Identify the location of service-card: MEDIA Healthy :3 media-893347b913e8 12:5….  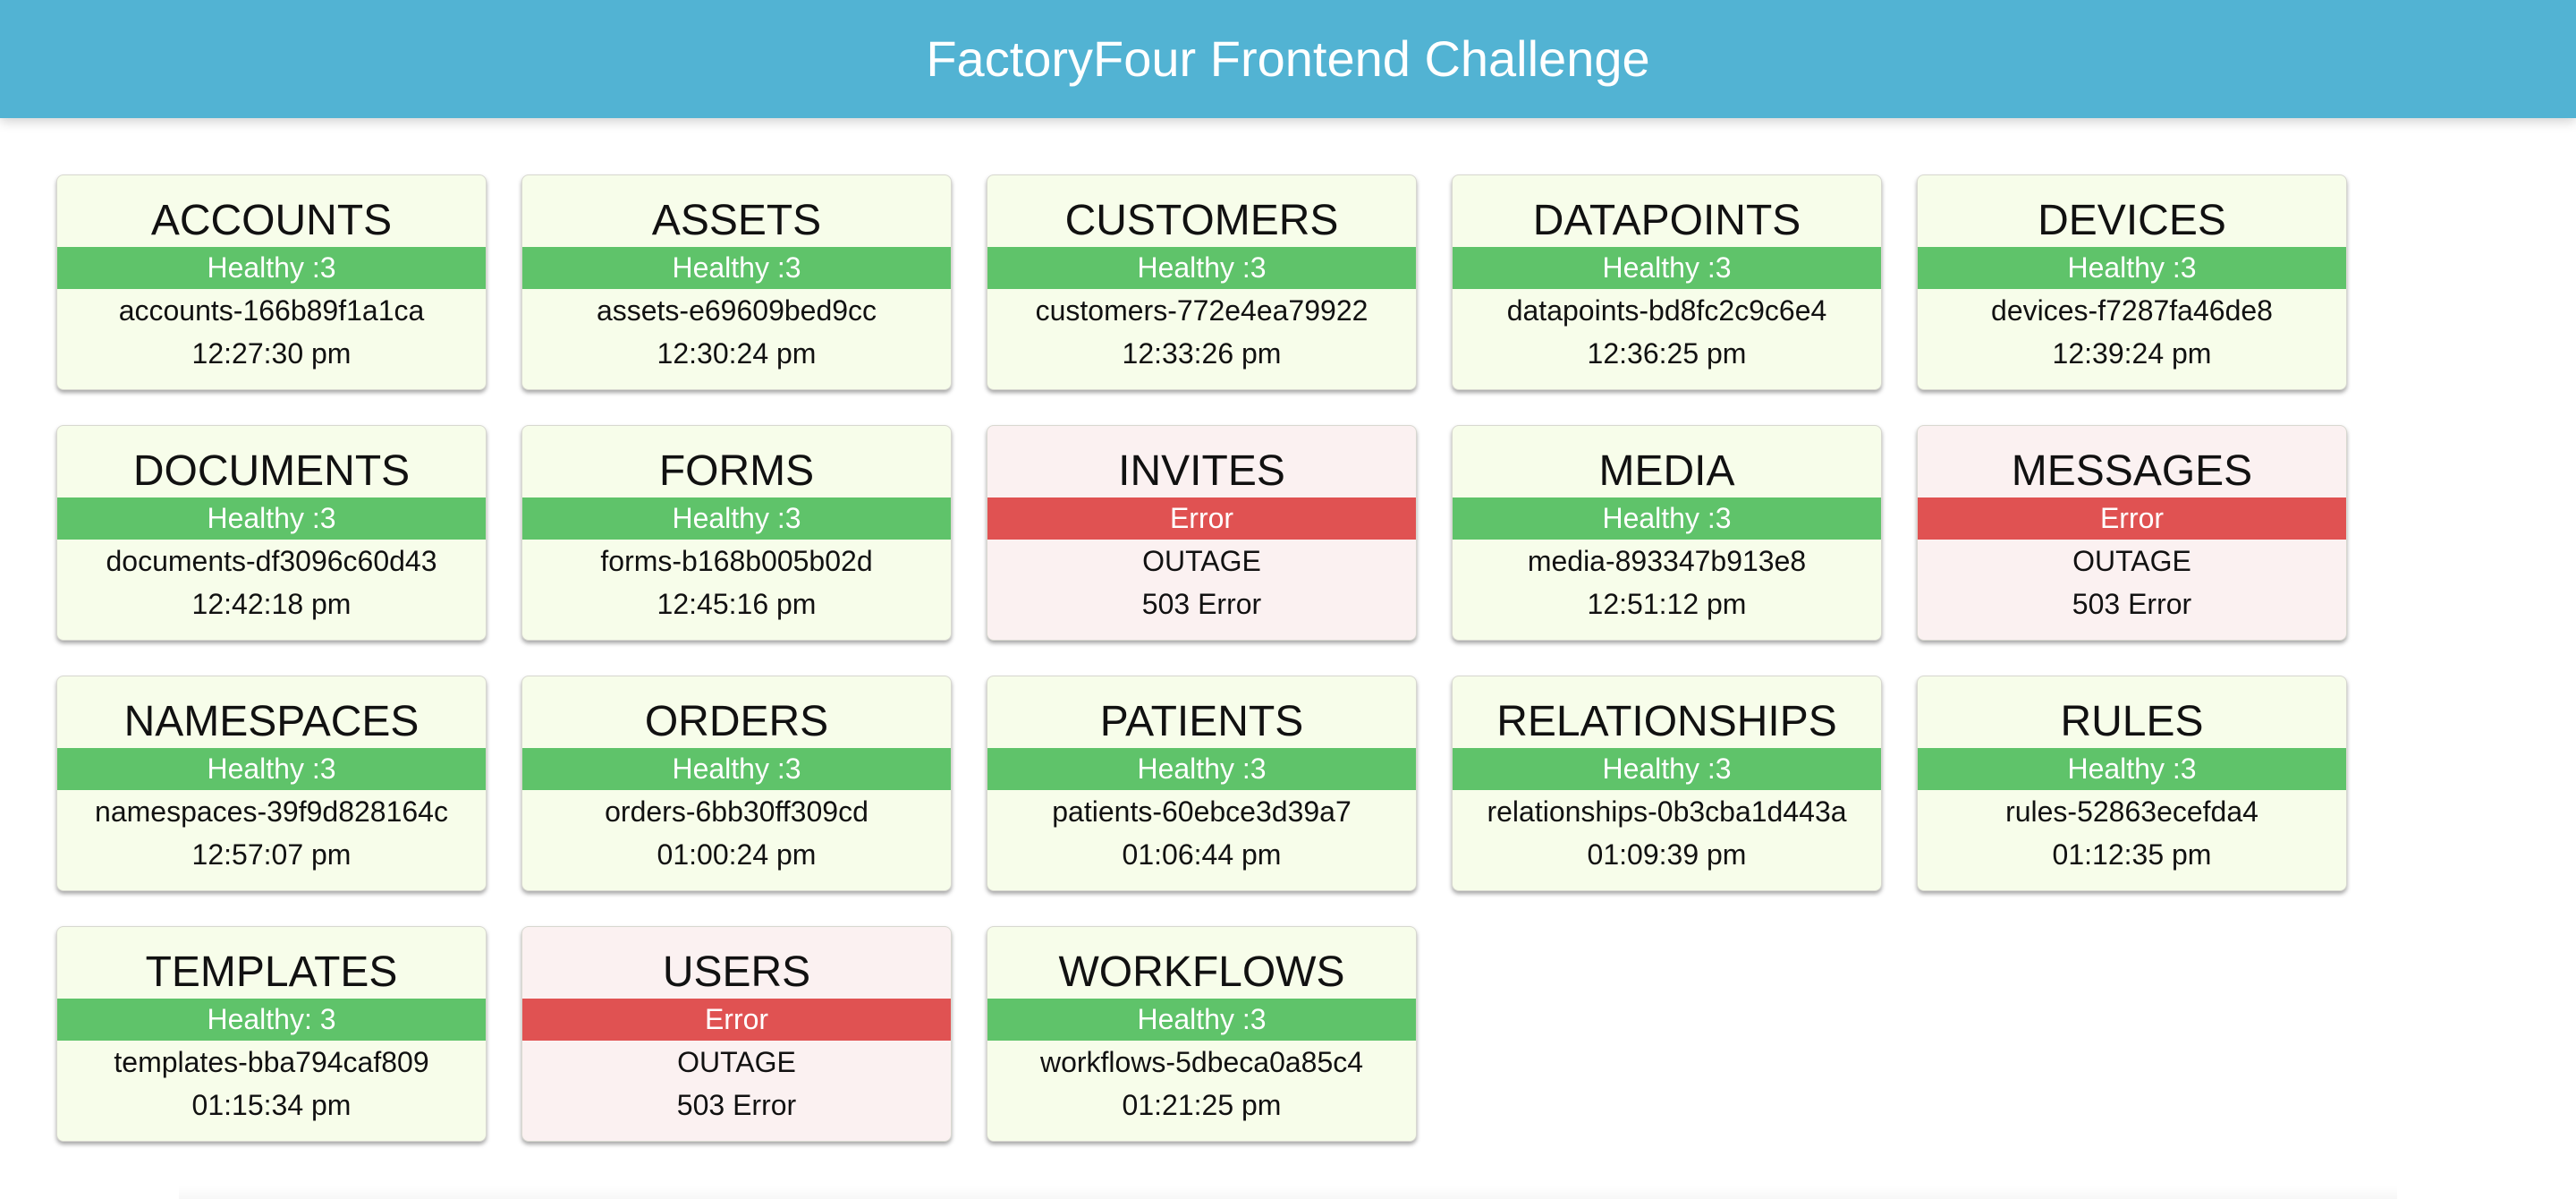
(1667, 533).